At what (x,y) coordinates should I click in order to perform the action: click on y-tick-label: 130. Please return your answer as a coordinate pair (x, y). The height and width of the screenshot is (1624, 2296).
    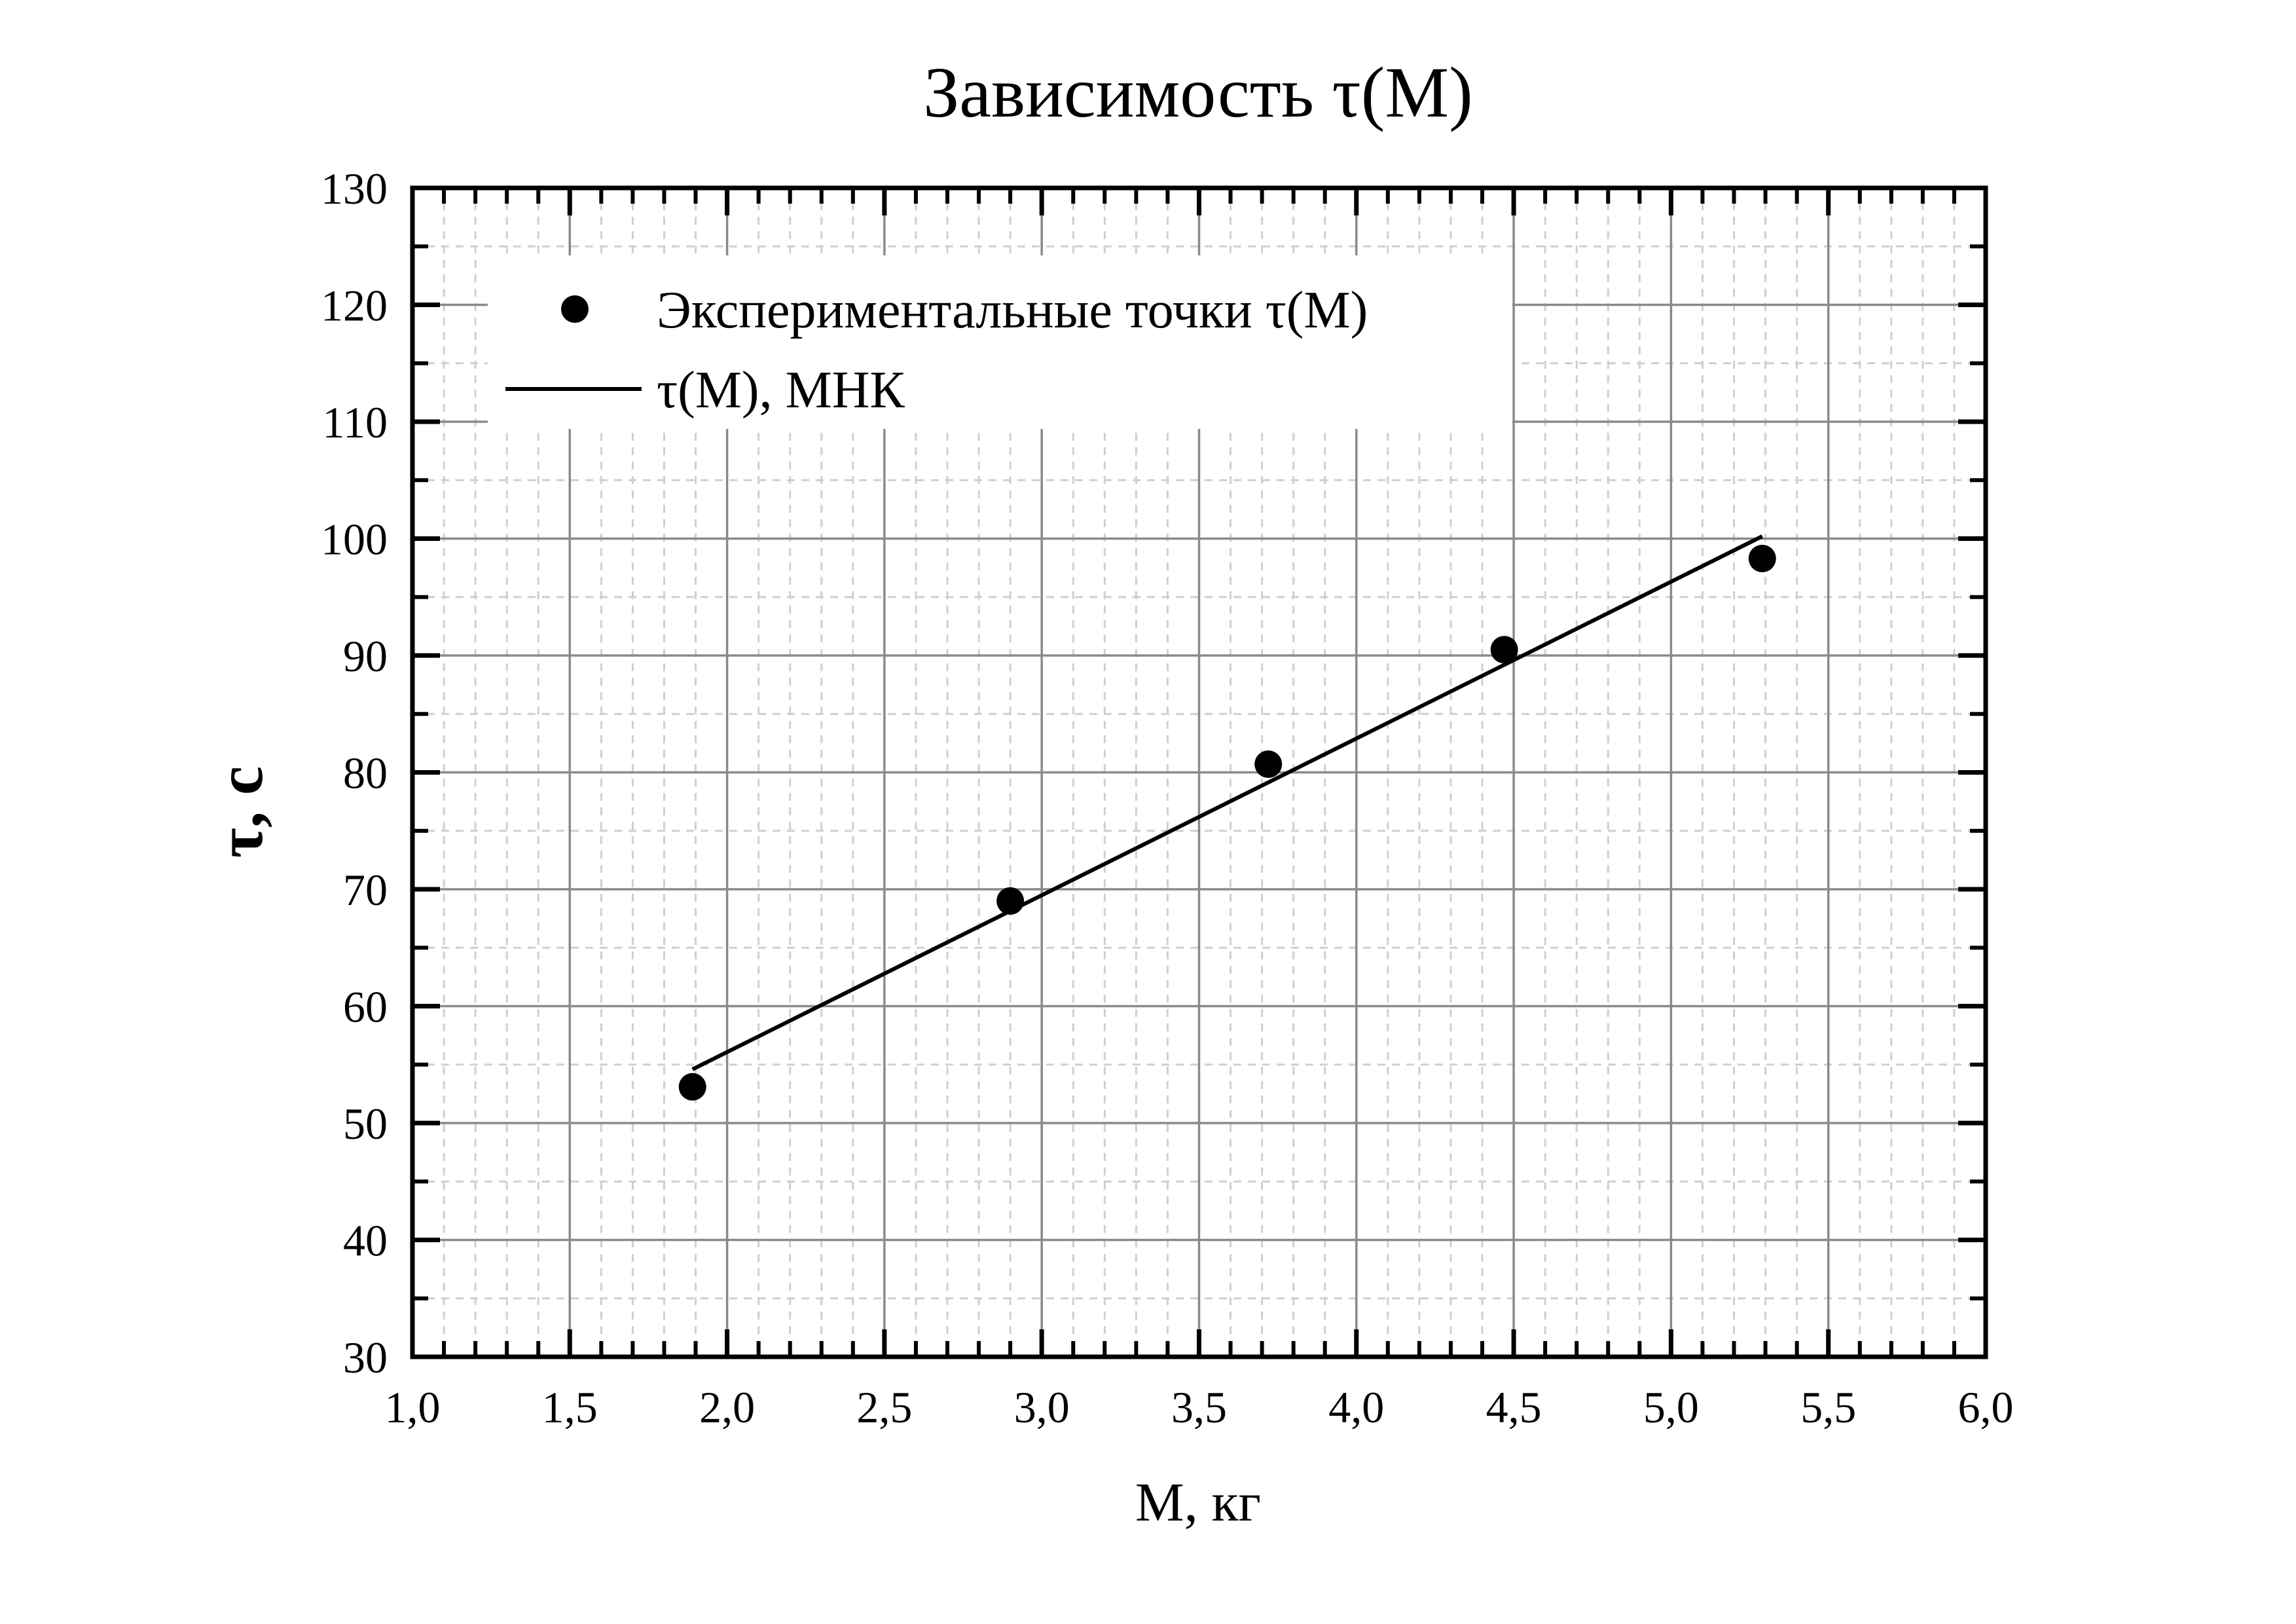
    Looking at the image, I should click on (354, 188).